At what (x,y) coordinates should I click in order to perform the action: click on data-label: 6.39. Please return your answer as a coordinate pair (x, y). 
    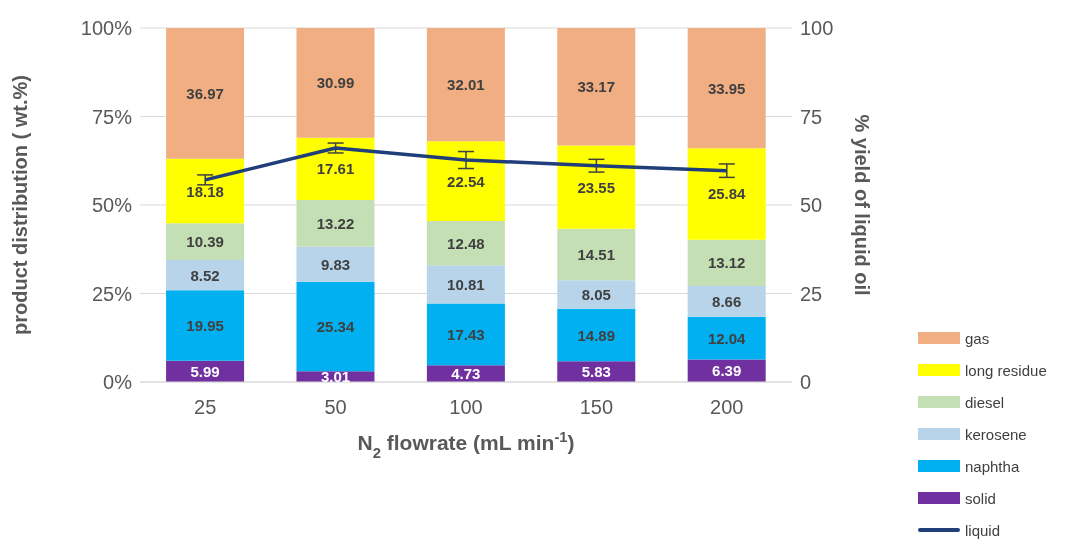
    Looking at the image, I should click on (727, 371).